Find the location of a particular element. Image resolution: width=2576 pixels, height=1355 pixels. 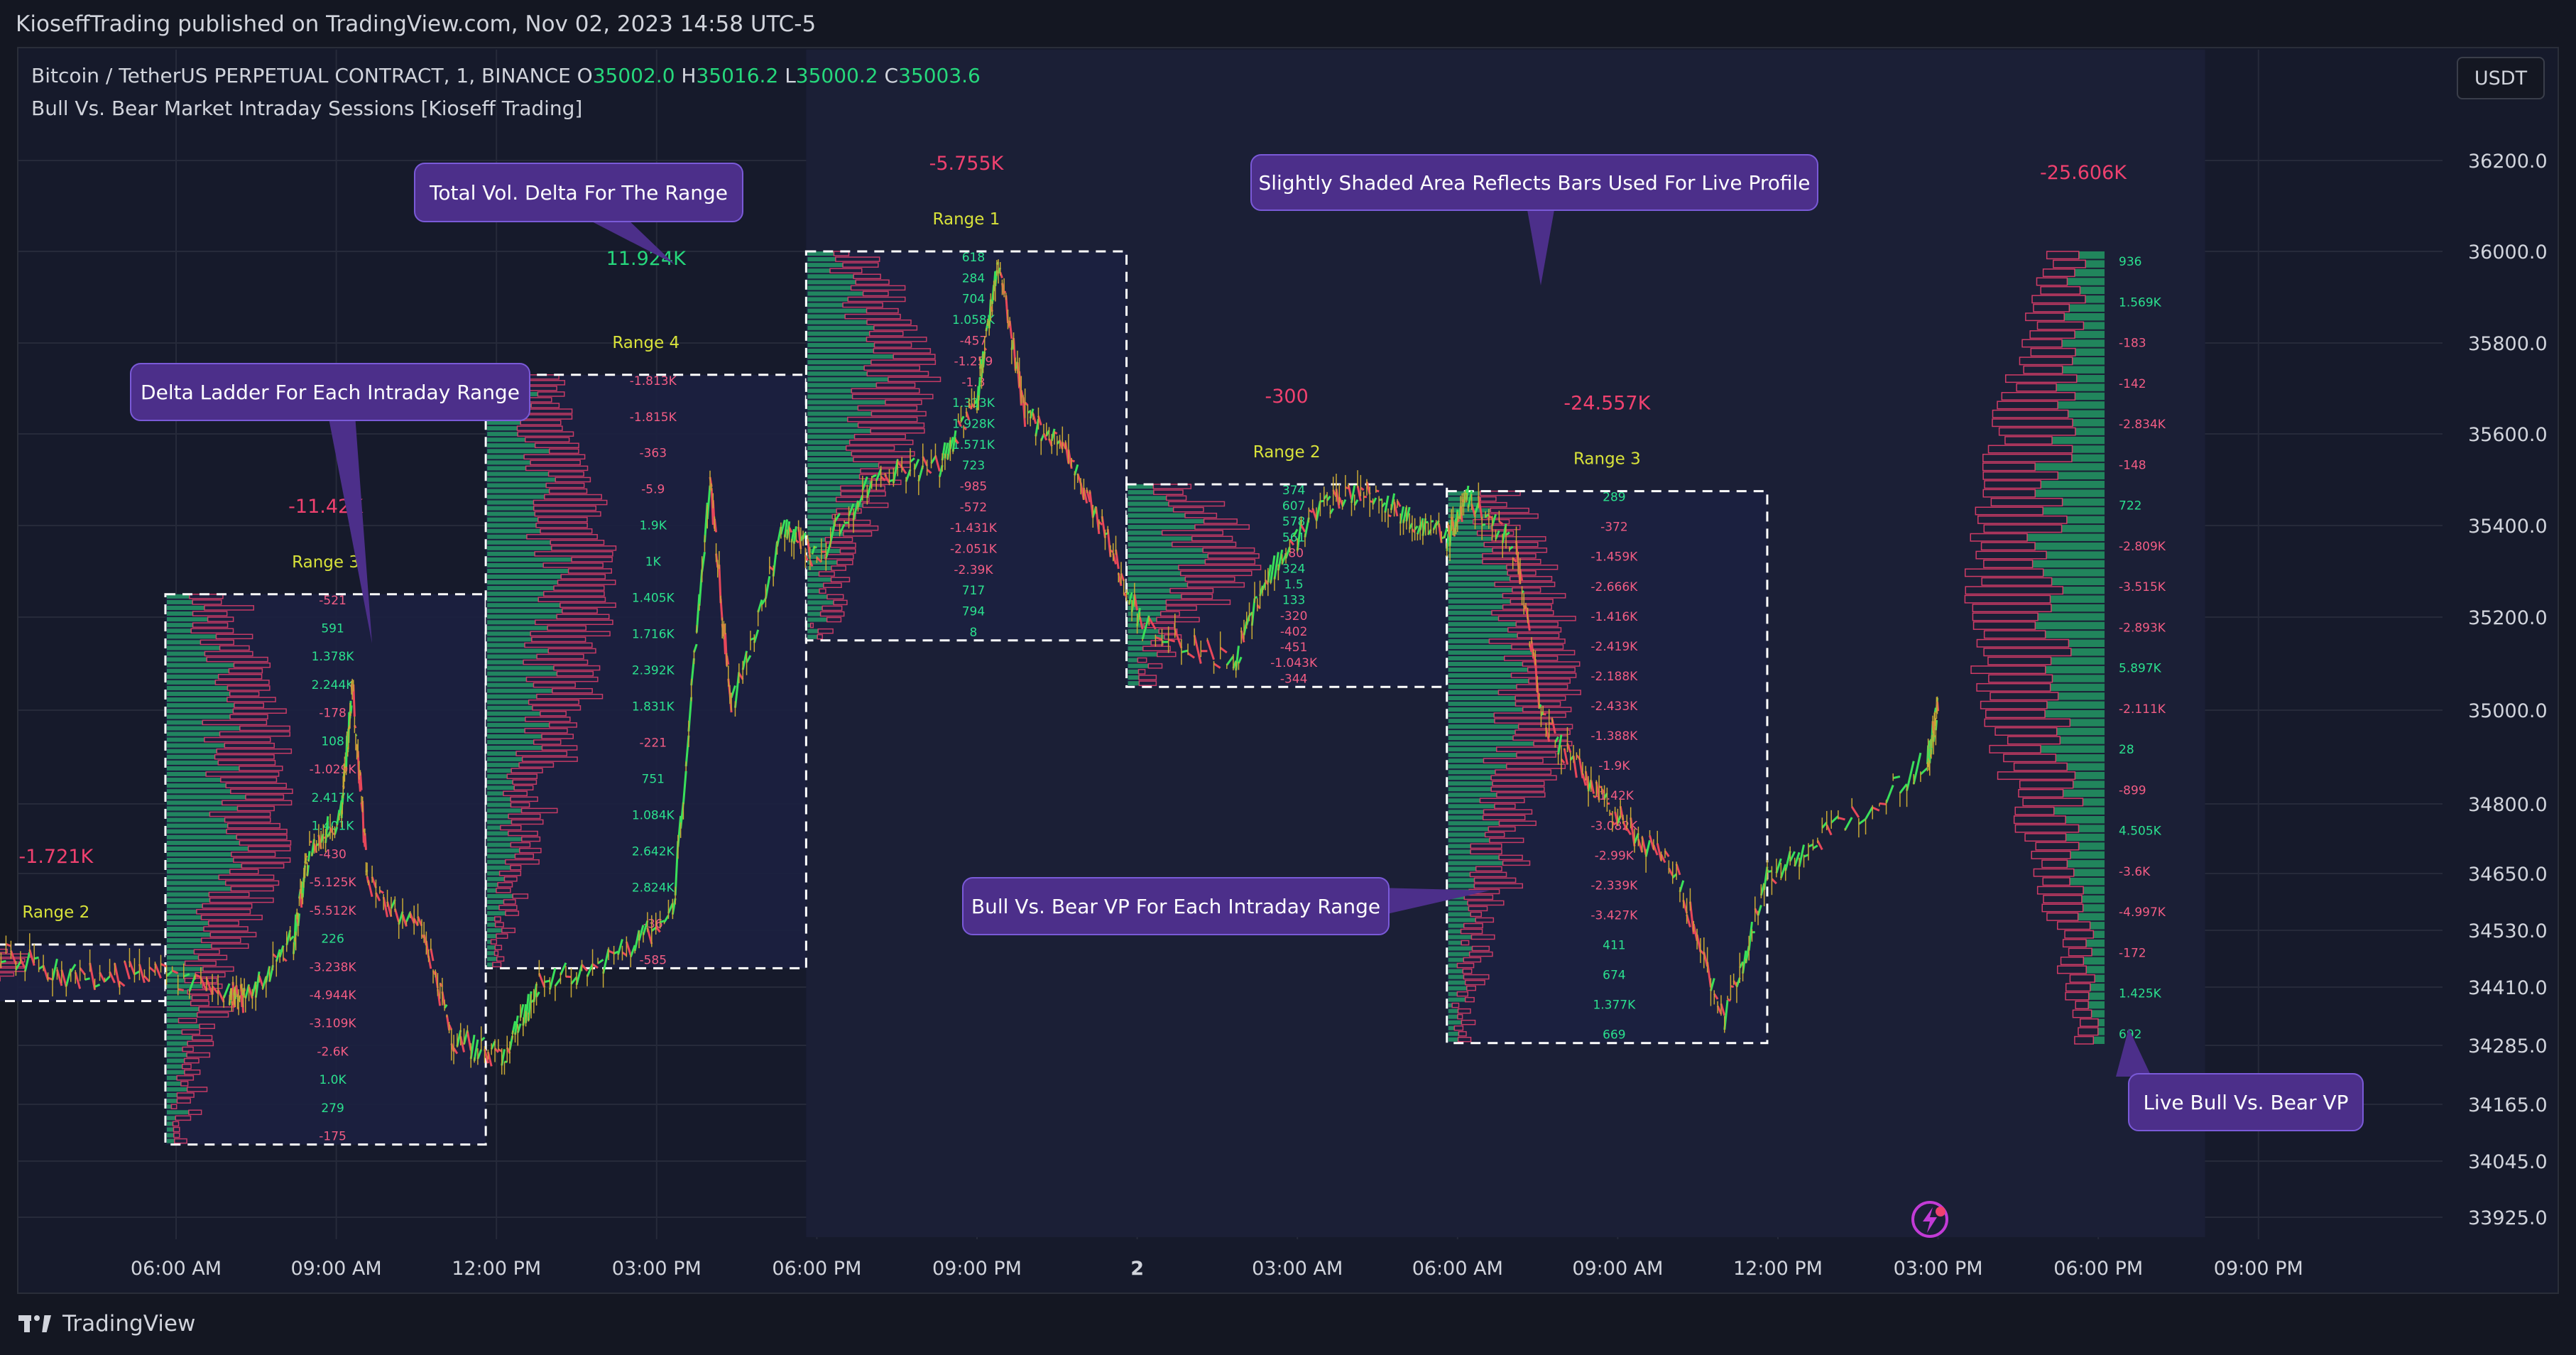

tradingview-brand: TradingView is located at coordinates (106, 1324).